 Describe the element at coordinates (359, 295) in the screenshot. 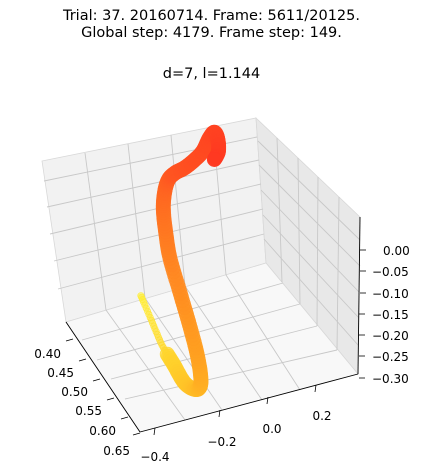

I see `z-axis-line` at that location.